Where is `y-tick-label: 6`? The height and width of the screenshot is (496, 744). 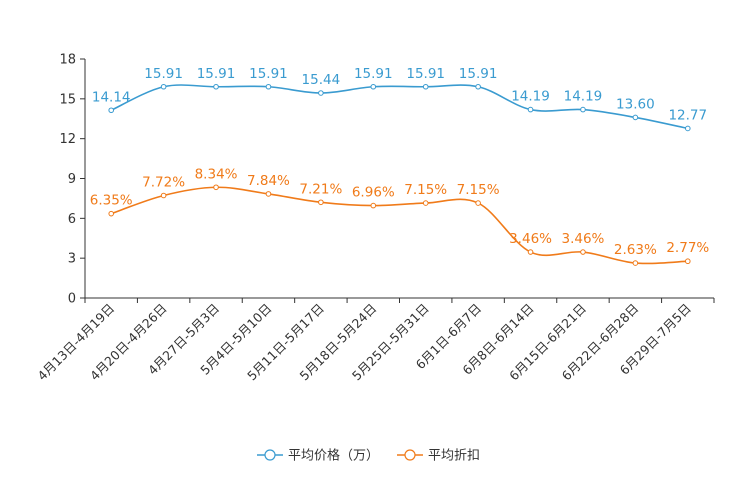
y-tick-label: 6 is located at coordinates (72, 219).